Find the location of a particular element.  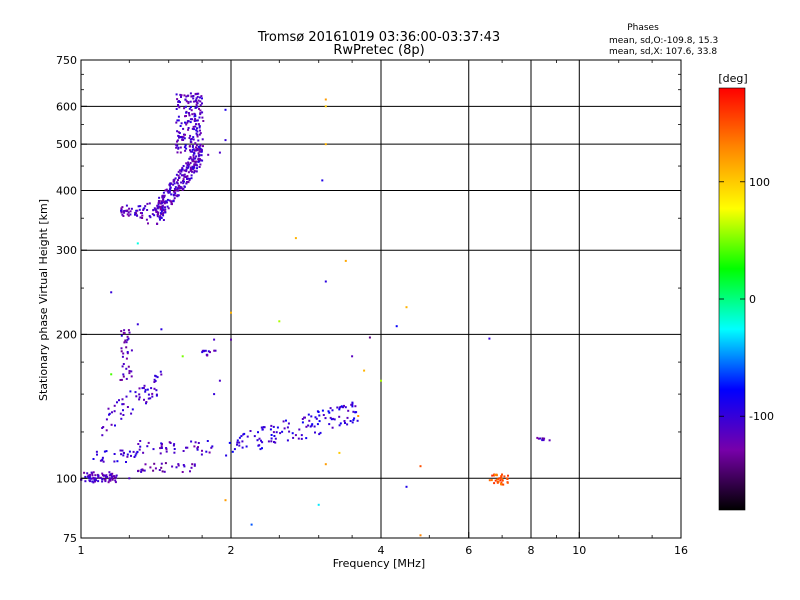

x-tick-label: 6 is located at coordinates (468, 550).